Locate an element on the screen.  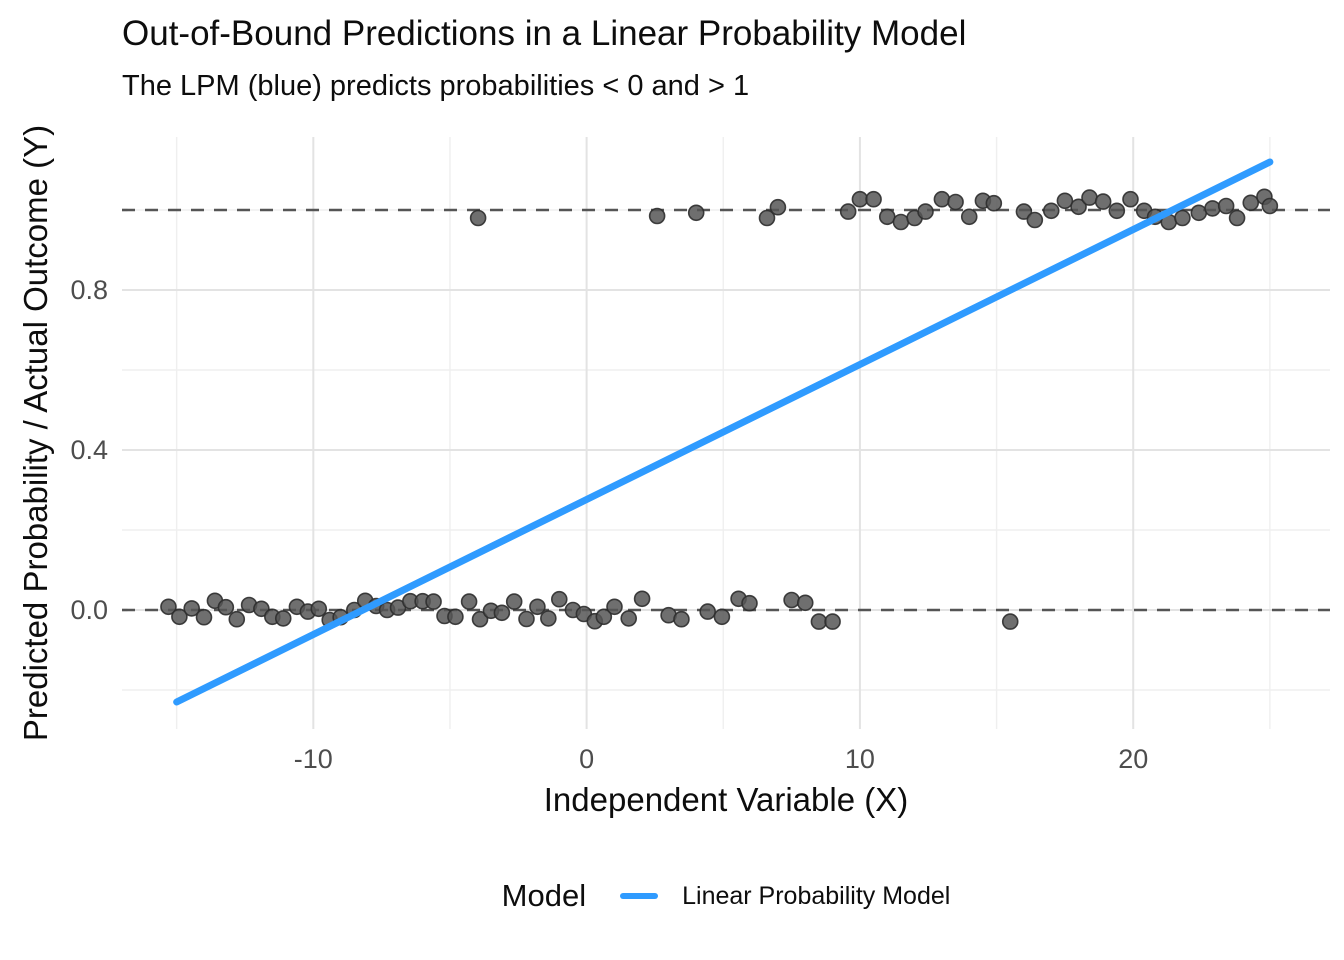
x-tick-label: 20 is located at coordinates (1133, 759).